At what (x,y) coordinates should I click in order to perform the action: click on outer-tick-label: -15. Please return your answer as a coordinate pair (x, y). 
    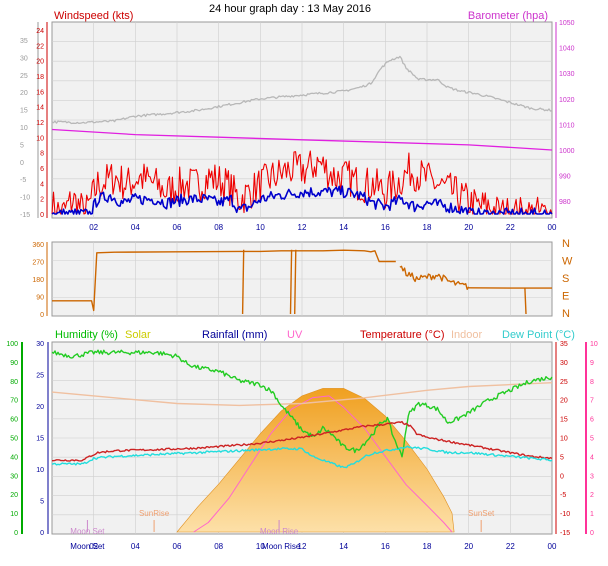
    Looking at the image, I should click on (25, 215).